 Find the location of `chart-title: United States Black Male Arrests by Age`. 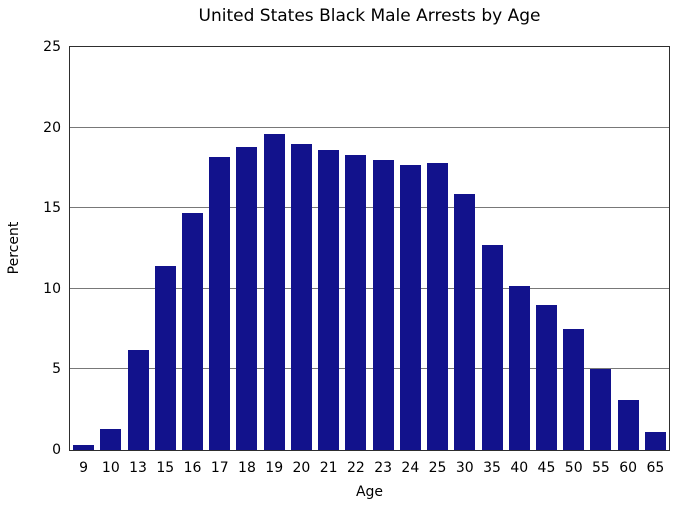

chart-title: United States Black Male Arrests by Age is located at coordinates (369, 16).